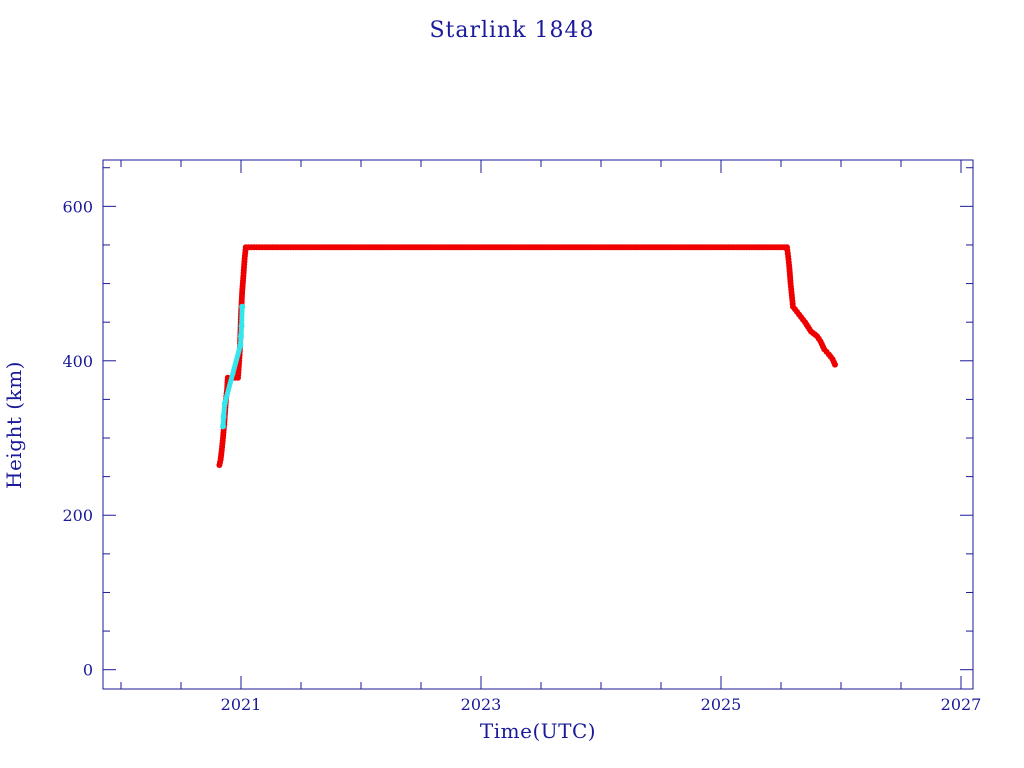 This screenshot has height=768, width=1024. I want to click on y-tick-label: 400, so click(77, 361).